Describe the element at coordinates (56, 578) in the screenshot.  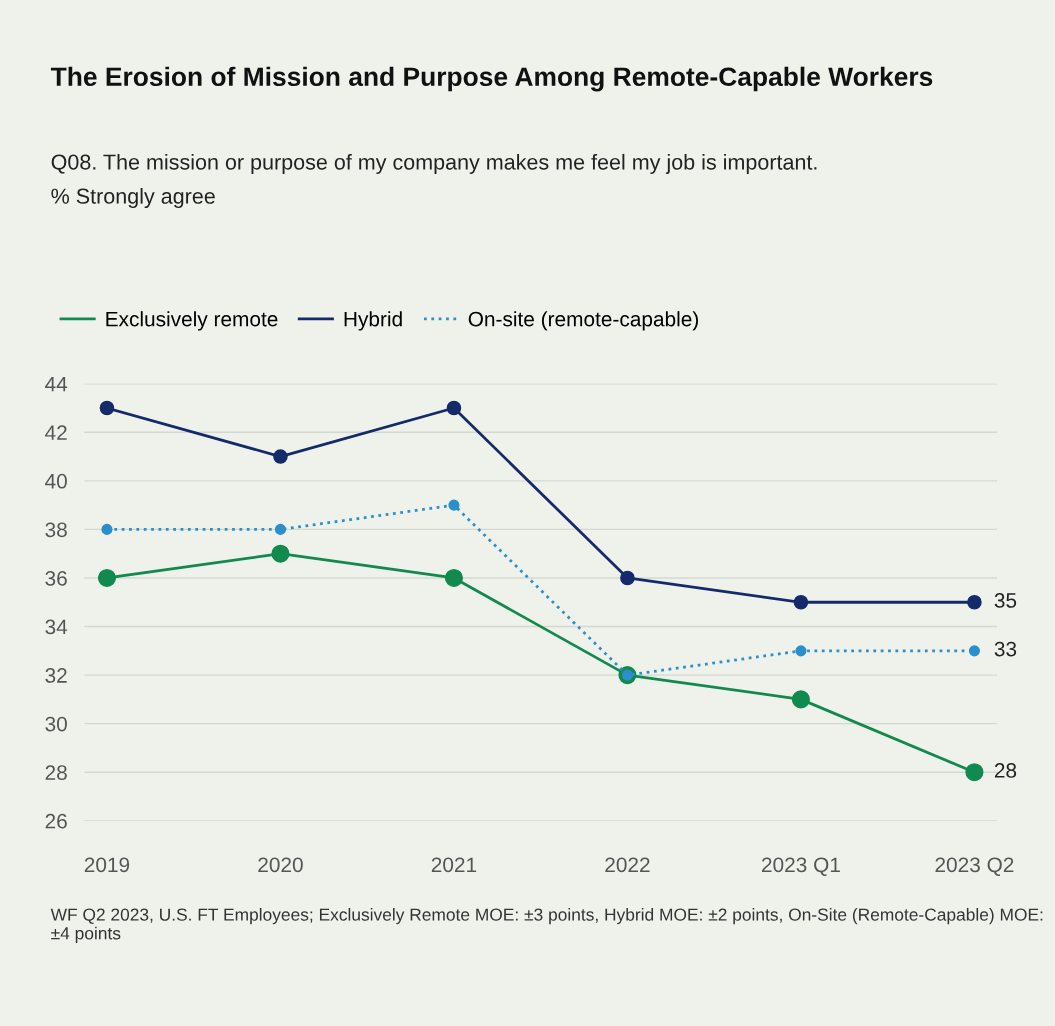
I see `y-tick-label: 36` at that location.